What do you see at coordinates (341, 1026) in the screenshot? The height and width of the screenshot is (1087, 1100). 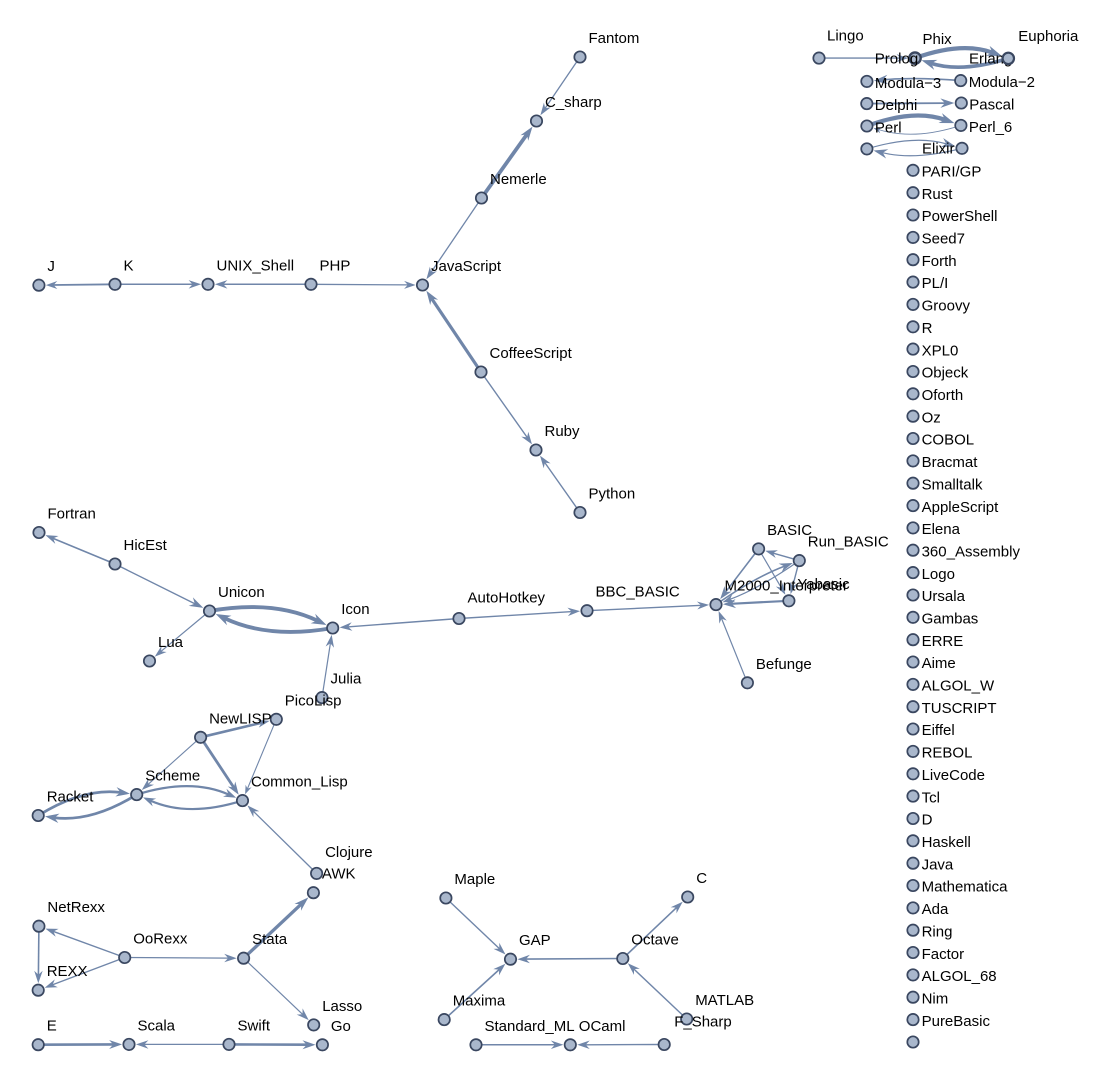 I see `svg-text: Go` at bounding box center [341, 1026].